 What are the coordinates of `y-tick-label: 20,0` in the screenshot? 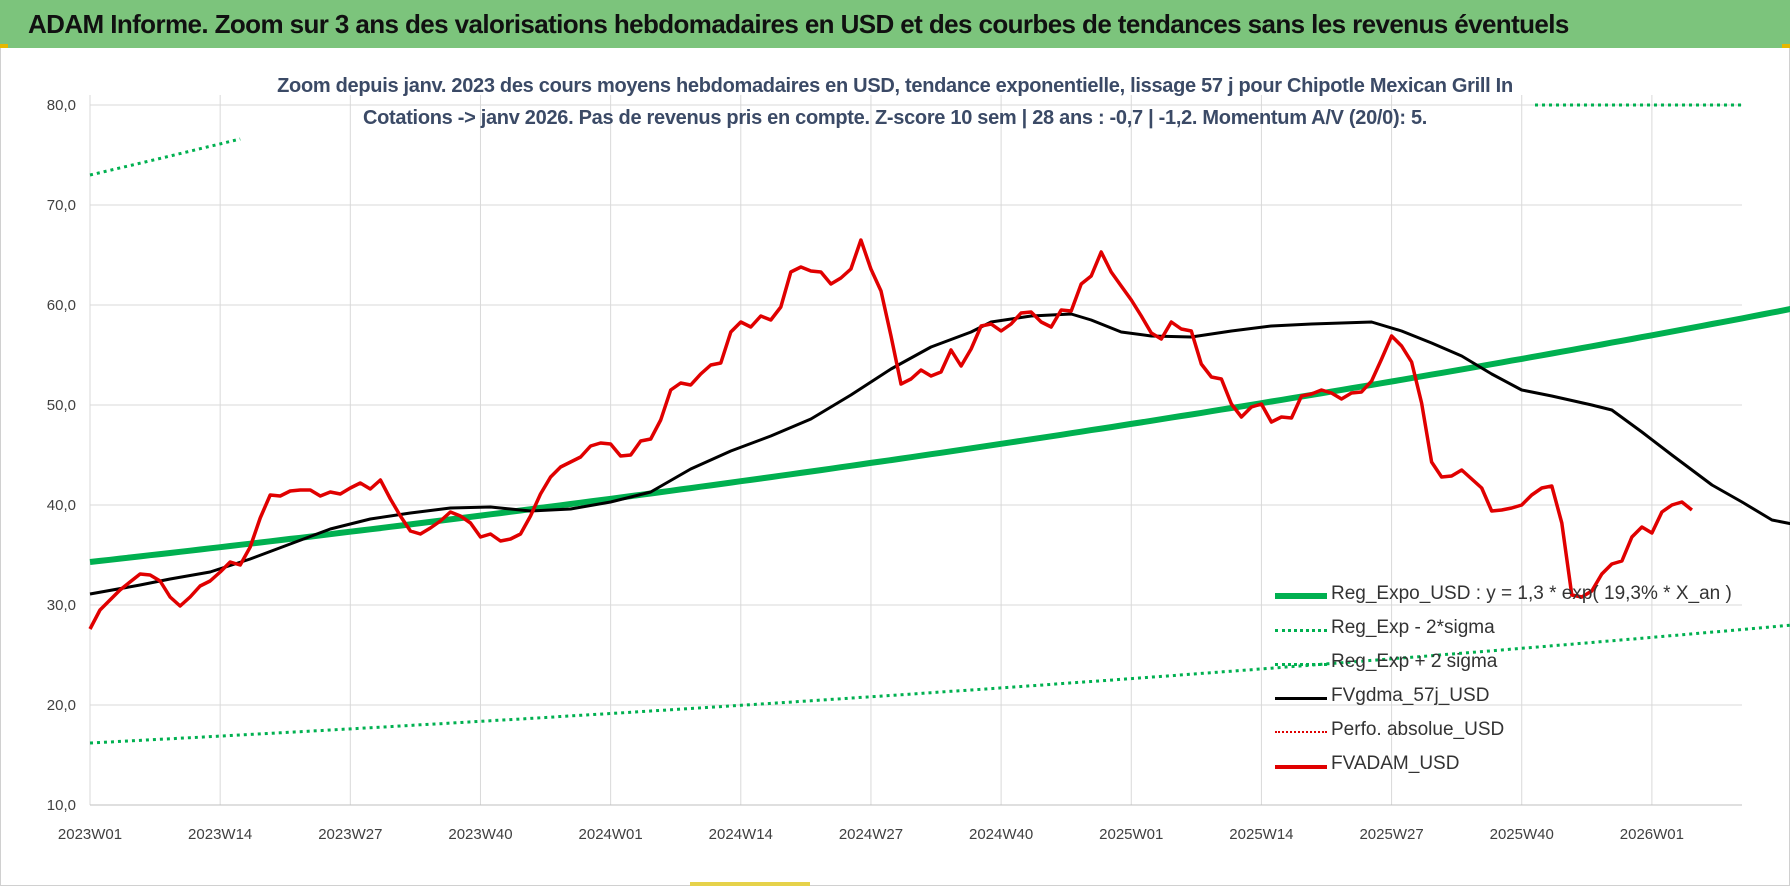 It's located at (61, 705).